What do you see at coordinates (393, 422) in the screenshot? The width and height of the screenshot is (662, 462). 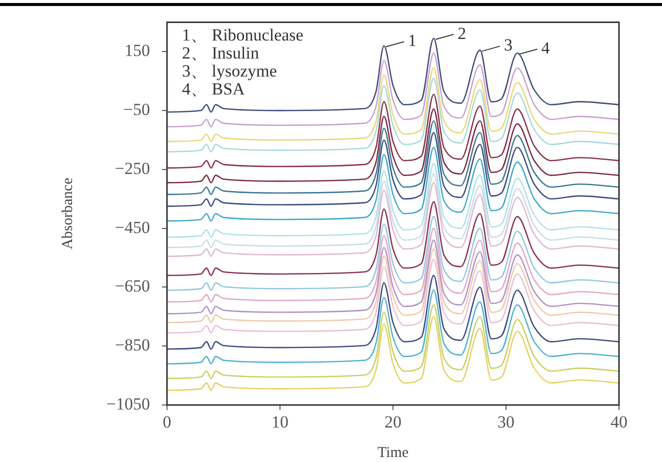 I see `x-tick-label: 20` at bounding box center [393, 422].